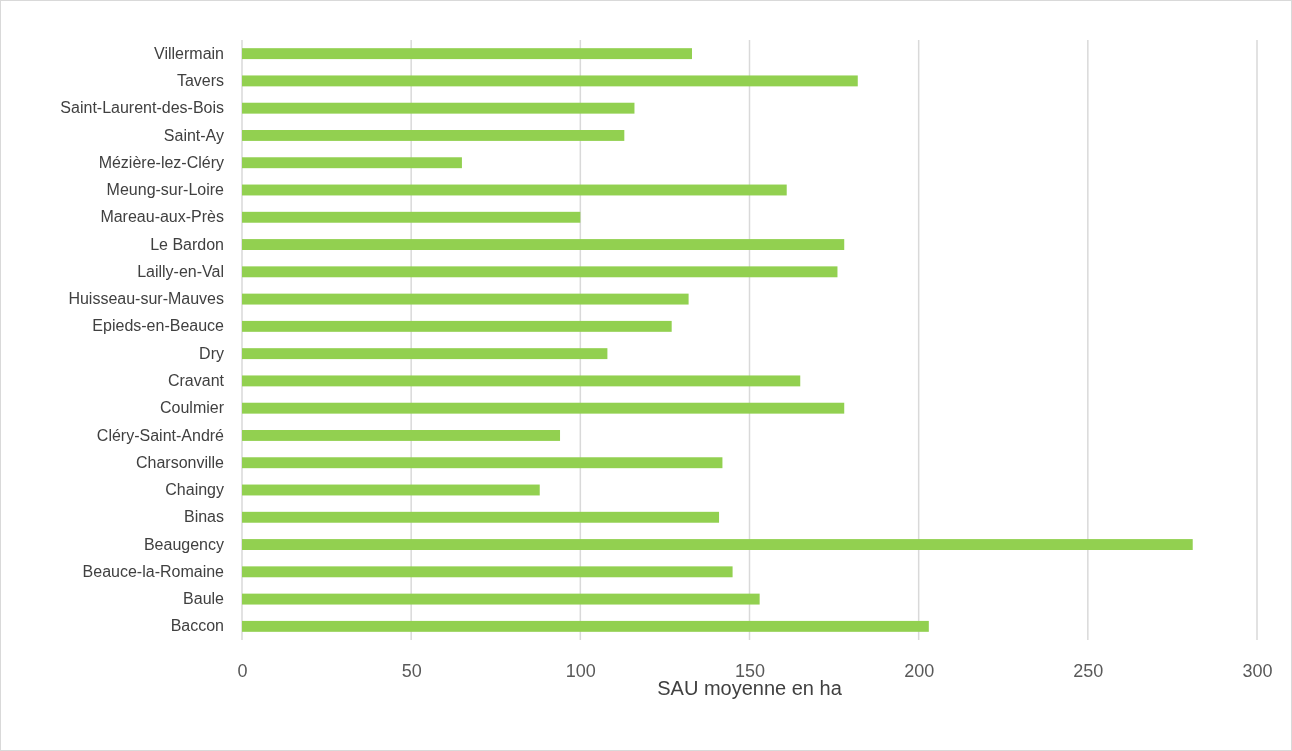 The image size is (1292, 751). I want to click on y-tick-label: Dry, so click(211, 353).